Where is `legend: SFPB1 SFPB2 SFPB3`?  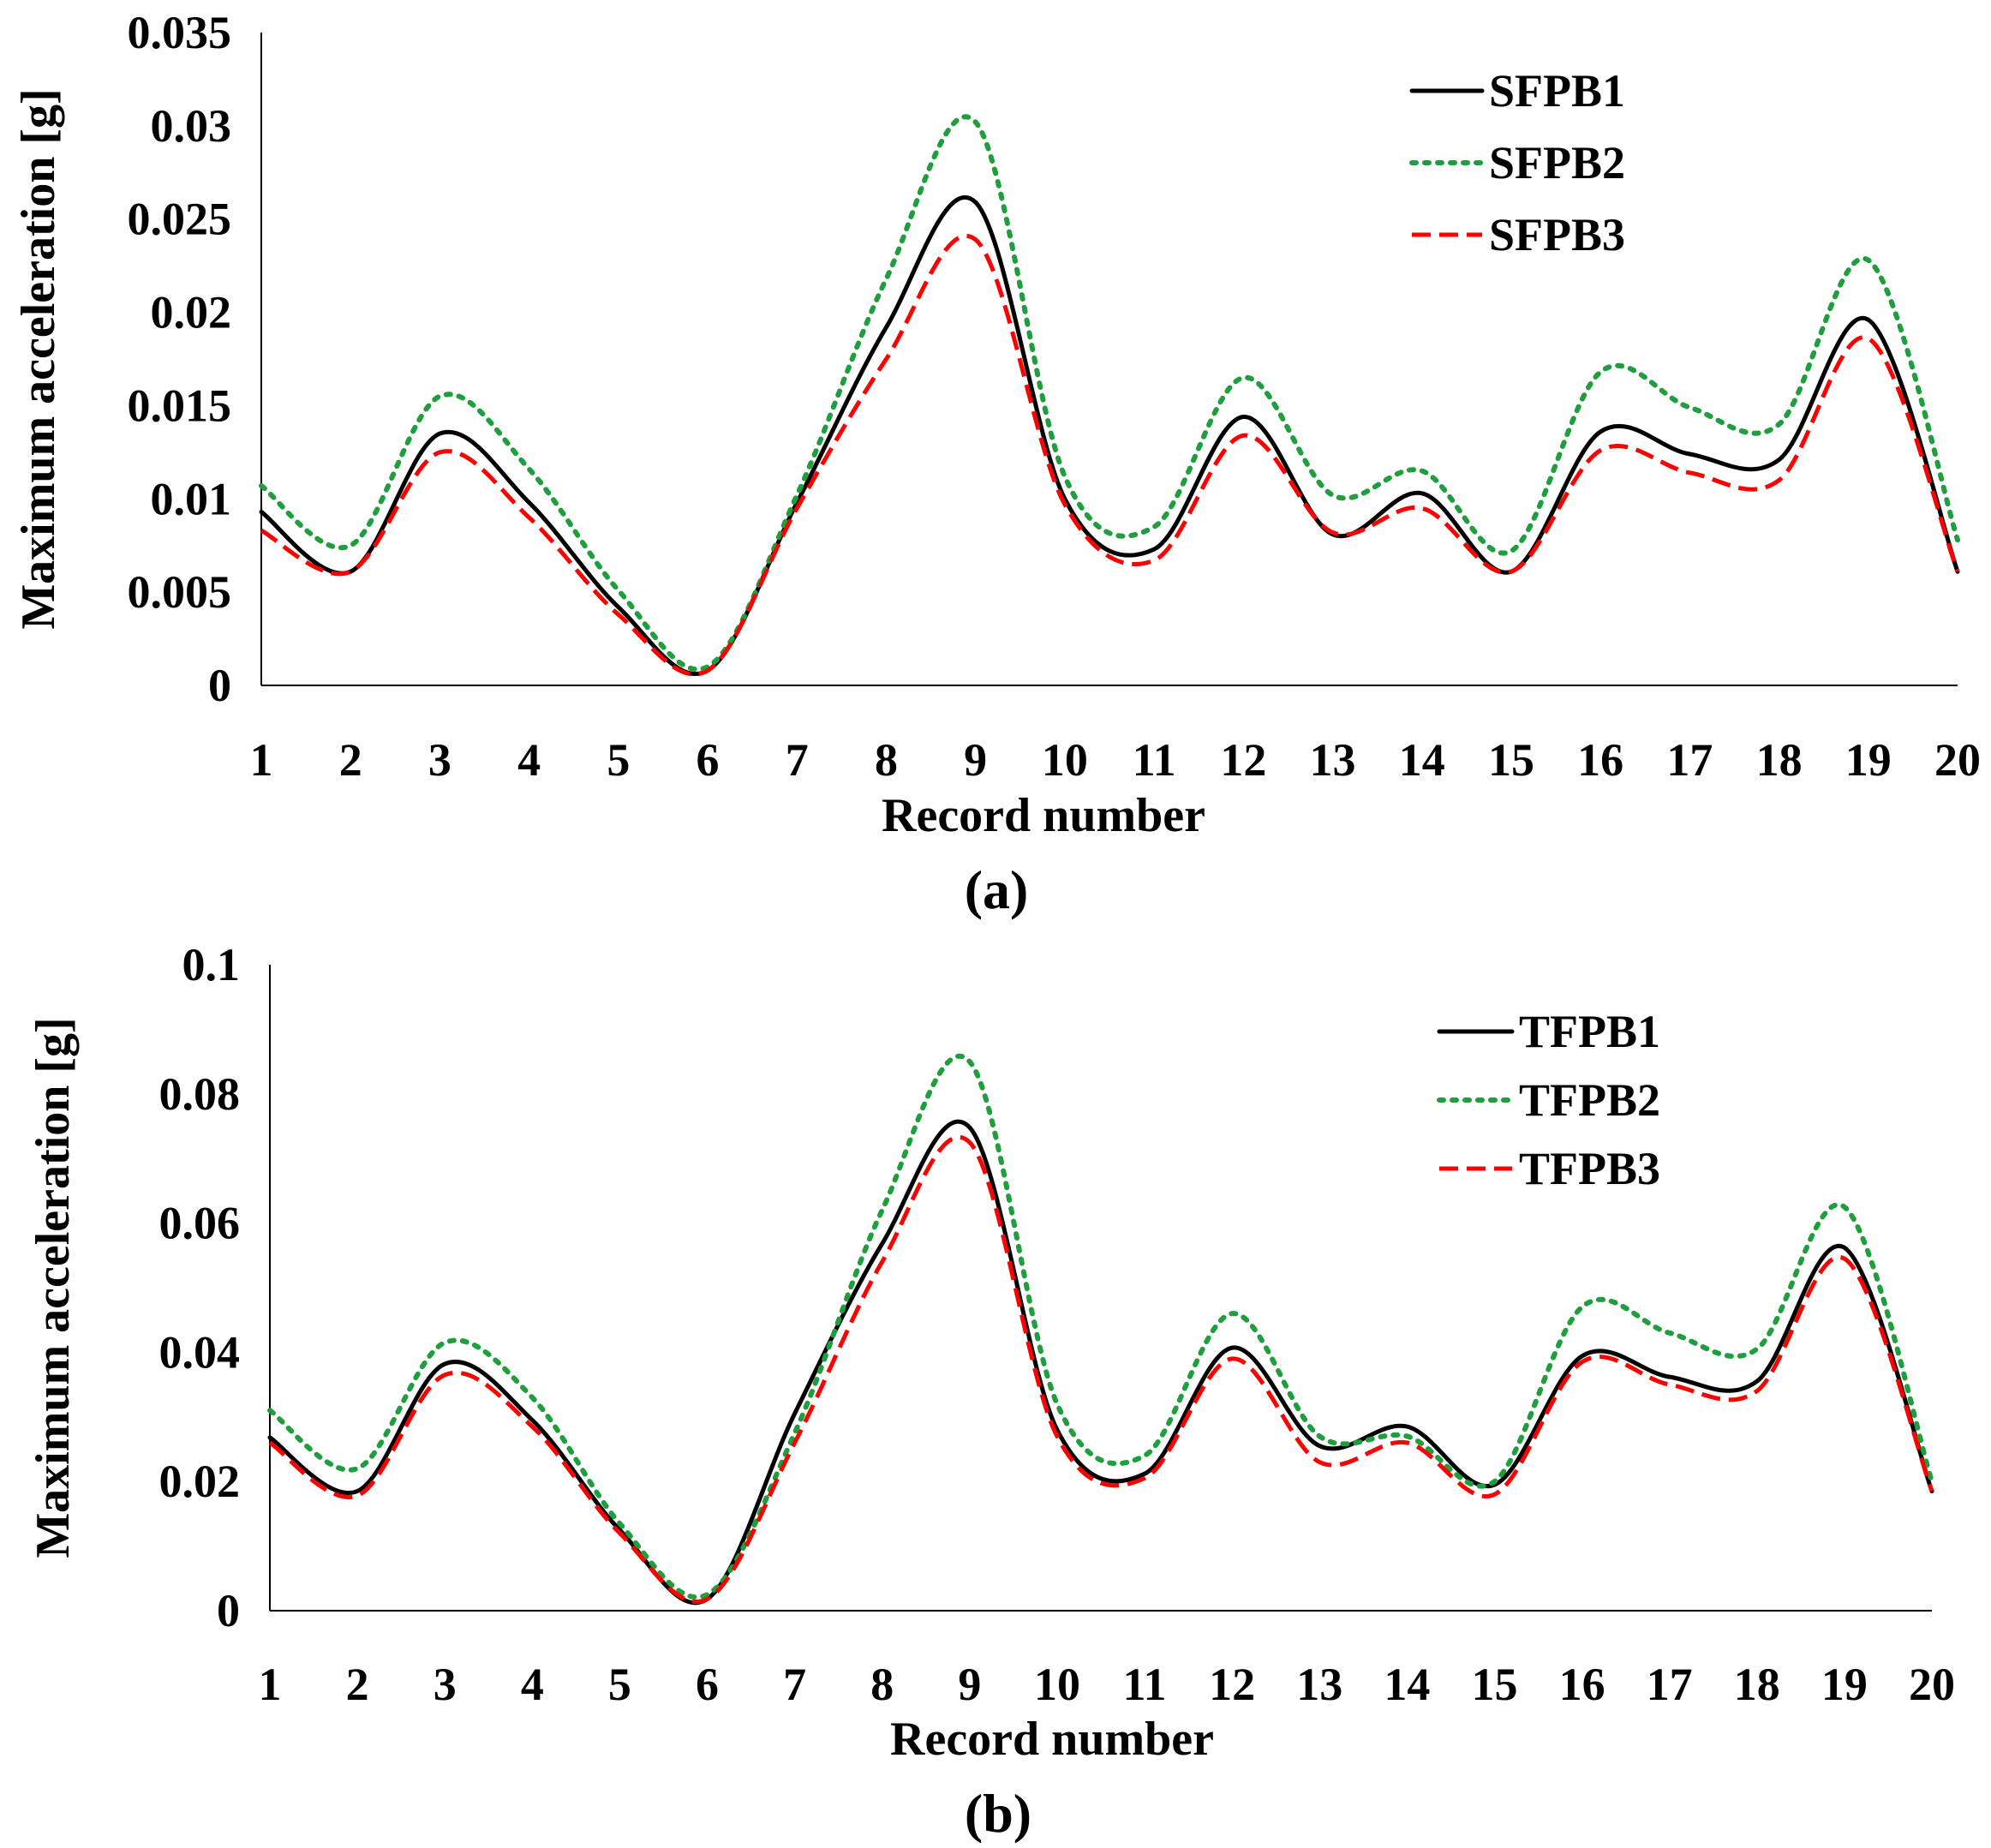 legend: SFPB1 SFPB2 SFPB3 is located at coordinates (1517, 162).